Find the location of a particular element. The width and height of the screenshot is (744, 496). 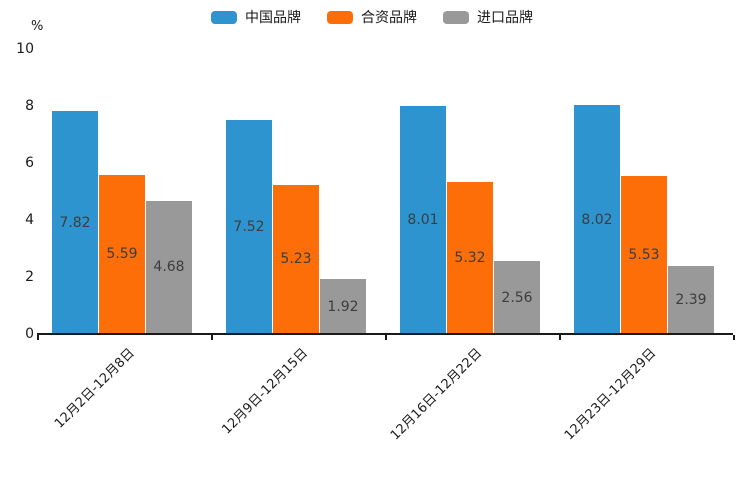

legend-swatch-import-brand-icon is located at coordinates (456, 17).